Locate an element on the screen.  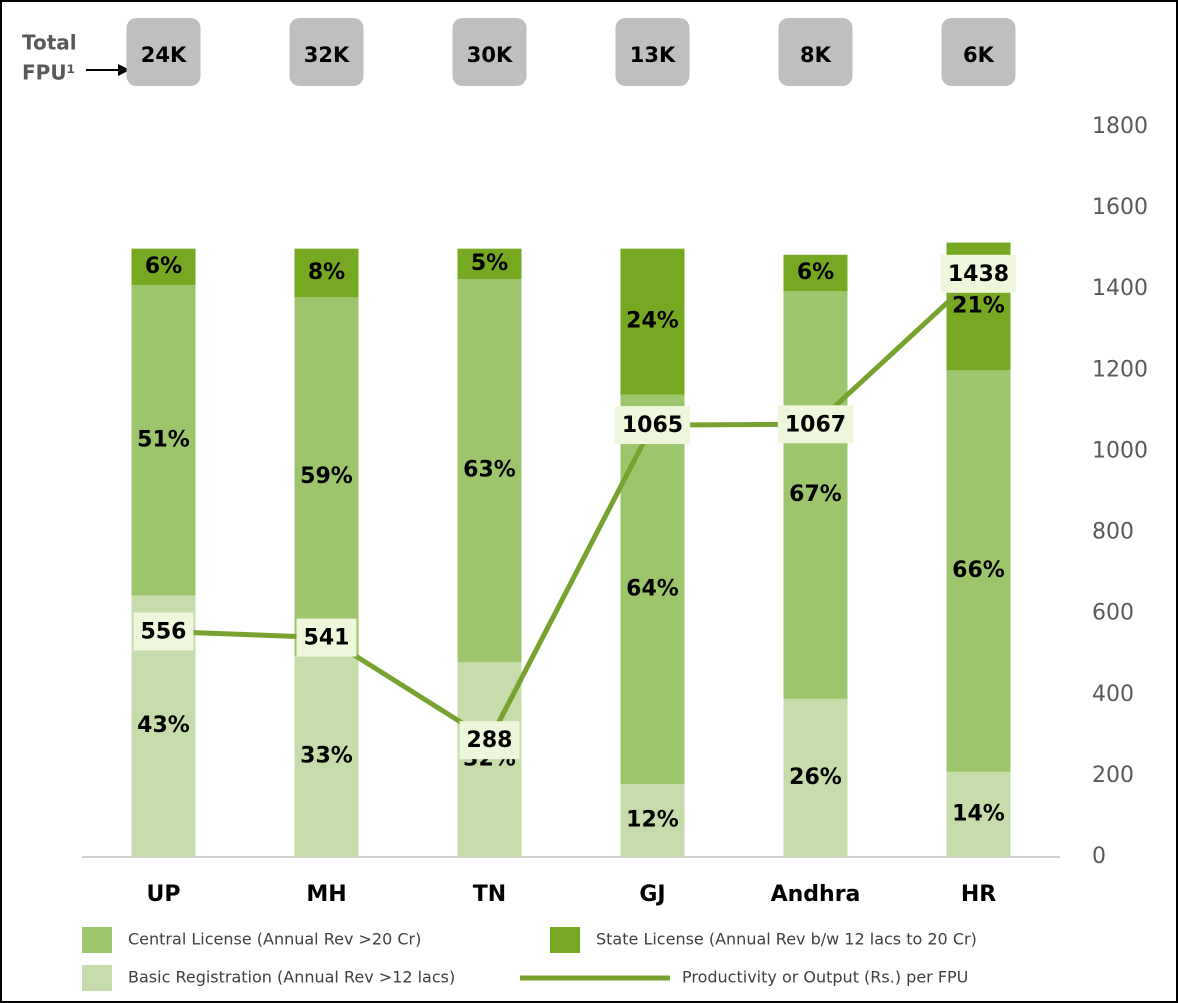
y2-tick-label: 1400 is located at coordinates (1120, 288).